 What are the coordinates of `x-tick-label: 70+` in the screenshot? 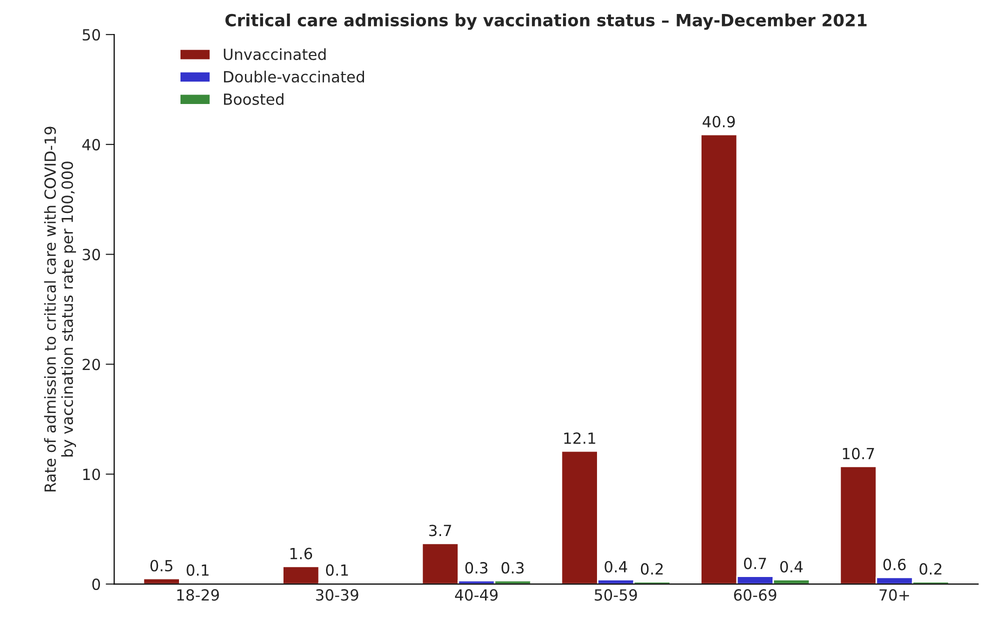 It's located at (894, 595).